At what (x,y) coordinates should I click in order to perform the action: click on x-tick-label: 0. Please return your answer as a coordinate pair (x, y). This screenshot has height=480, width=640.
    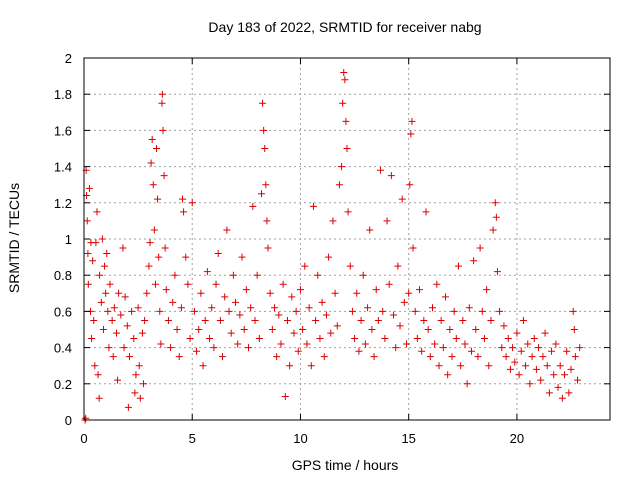
    Looking at the image, I should click on (83, 438).